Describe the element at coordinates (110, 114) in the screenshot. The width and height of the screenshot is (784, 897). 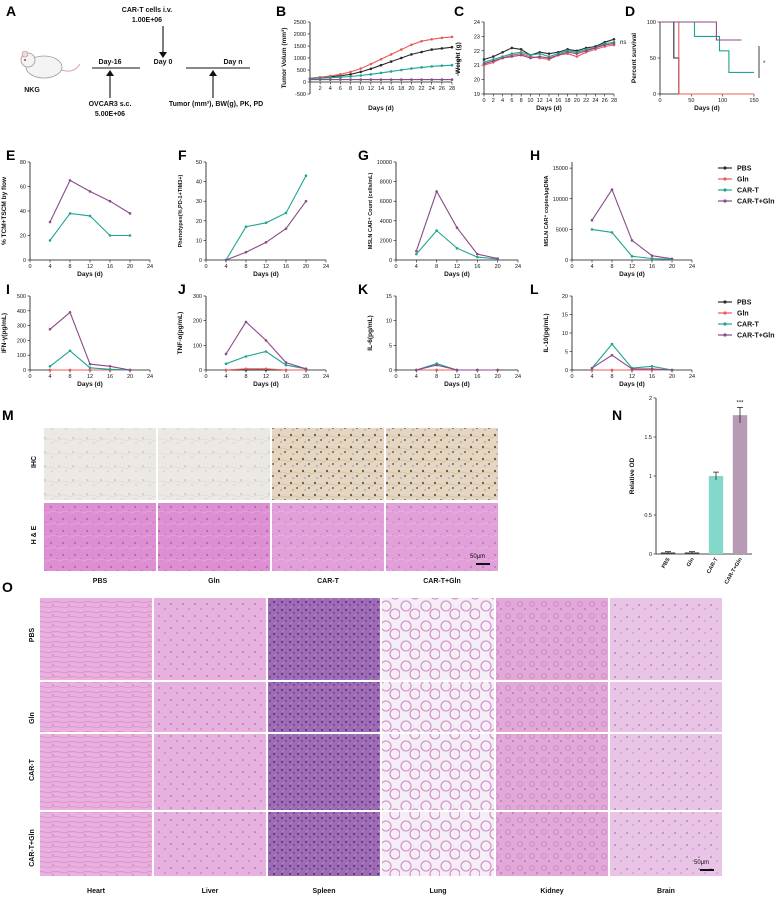
I see `tumor-dose: 5.00E+06` at that location.